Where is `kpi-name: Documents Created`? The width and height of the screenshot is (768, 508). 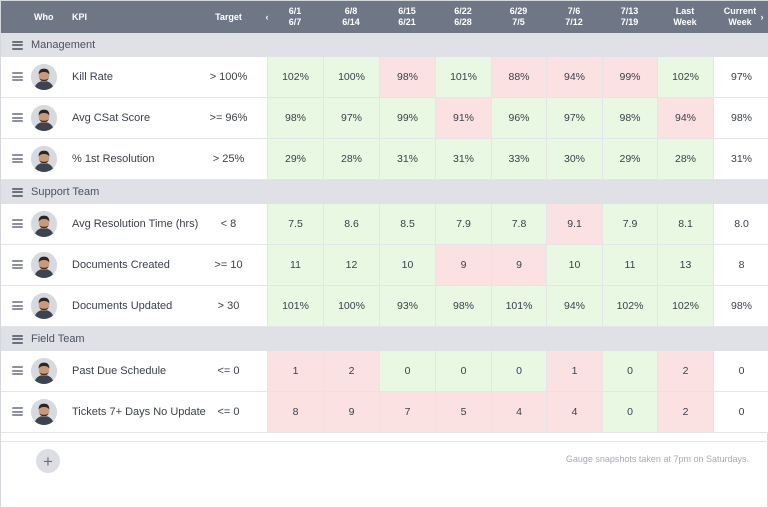 kpi-name: Documents Created is located at coordinates (121, 265).